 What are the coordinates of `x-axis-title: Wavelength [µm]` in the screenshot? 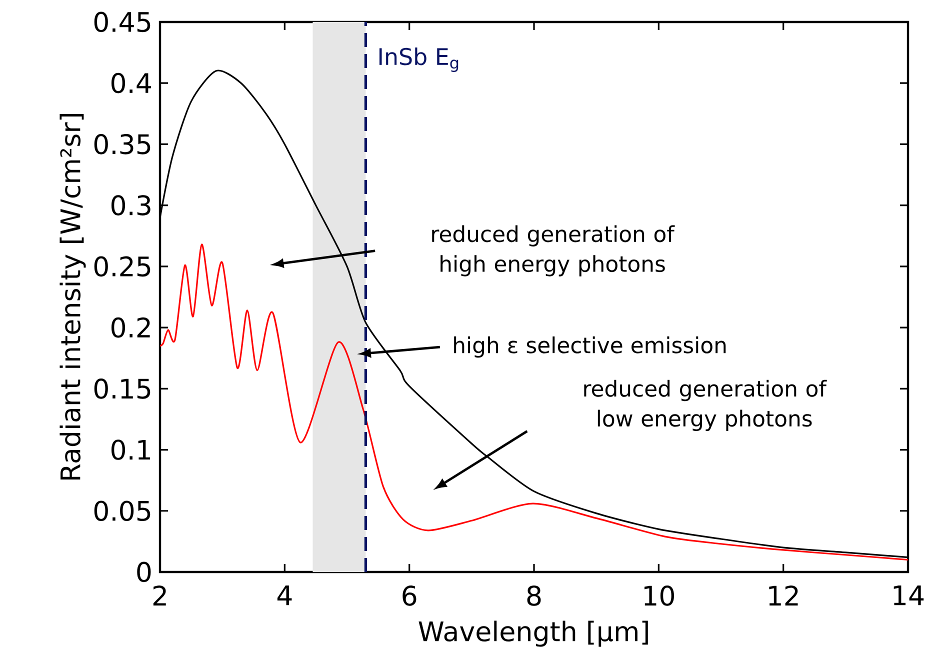 It's located at (533, 633).